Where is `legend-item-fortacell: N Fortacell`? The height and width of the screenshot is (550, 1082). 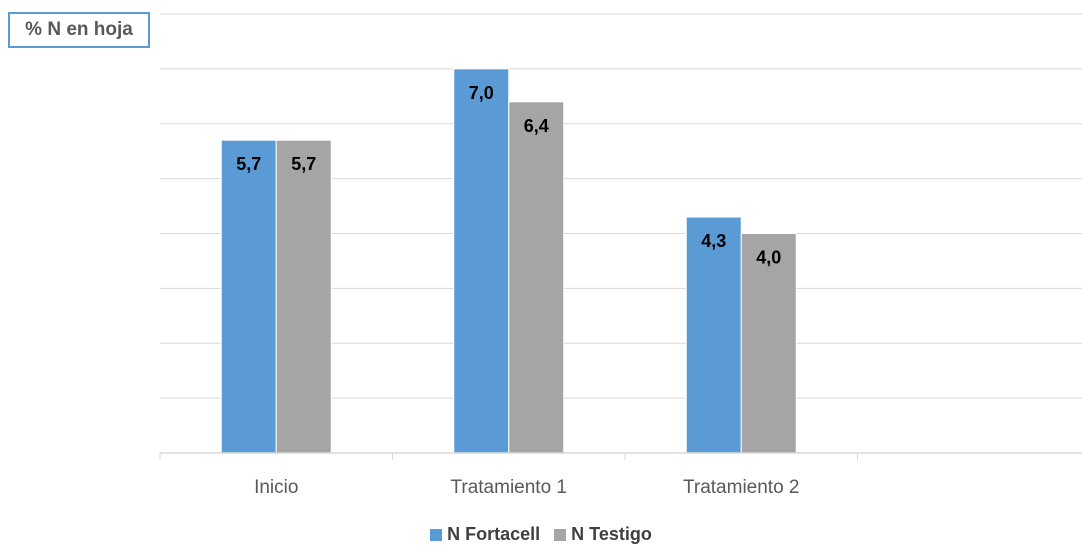
legend-item-fortacell: N Fortacell is located at coordinates (485, 534).